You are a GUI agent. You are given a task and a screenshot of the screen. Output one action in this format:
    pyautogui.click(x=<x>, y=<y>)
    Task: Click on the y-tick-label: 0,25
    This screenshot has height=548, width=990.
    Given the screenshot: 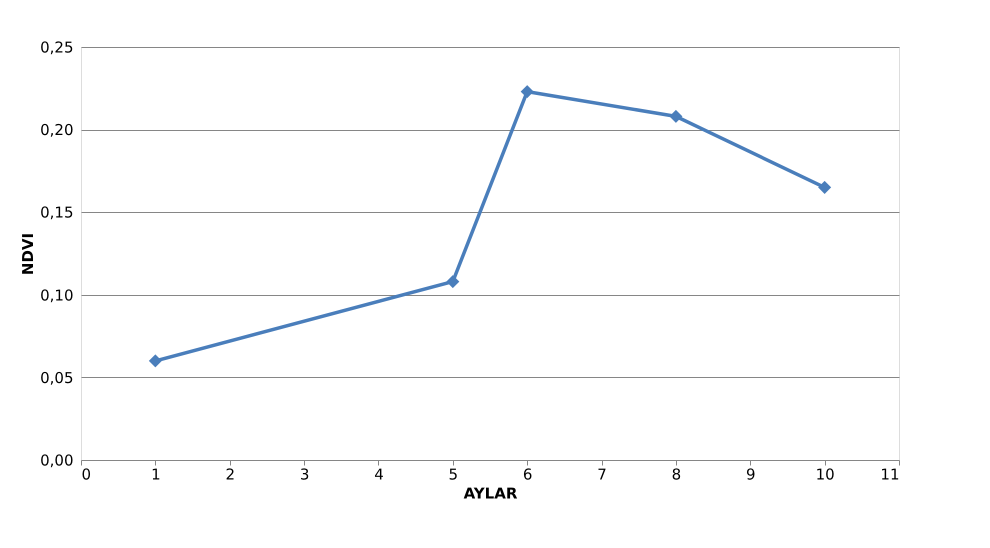 What is the action you would take?
    pyautogui.click(x=57, y=47)
    